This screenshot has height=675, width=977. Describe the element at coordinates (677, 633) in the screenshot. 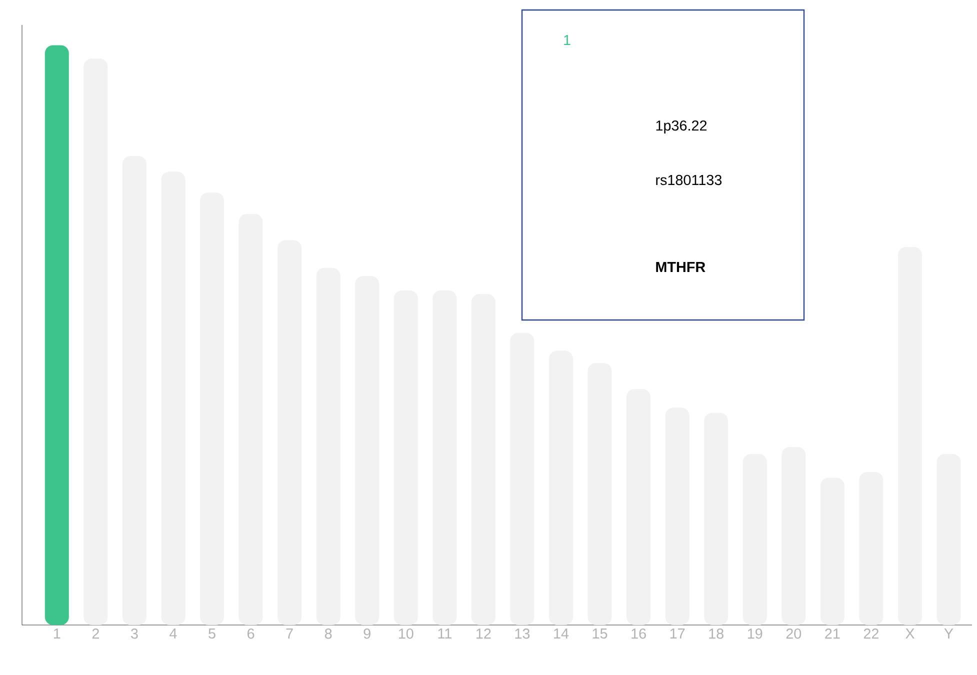

I see `x-tick-label: 17` at that location.